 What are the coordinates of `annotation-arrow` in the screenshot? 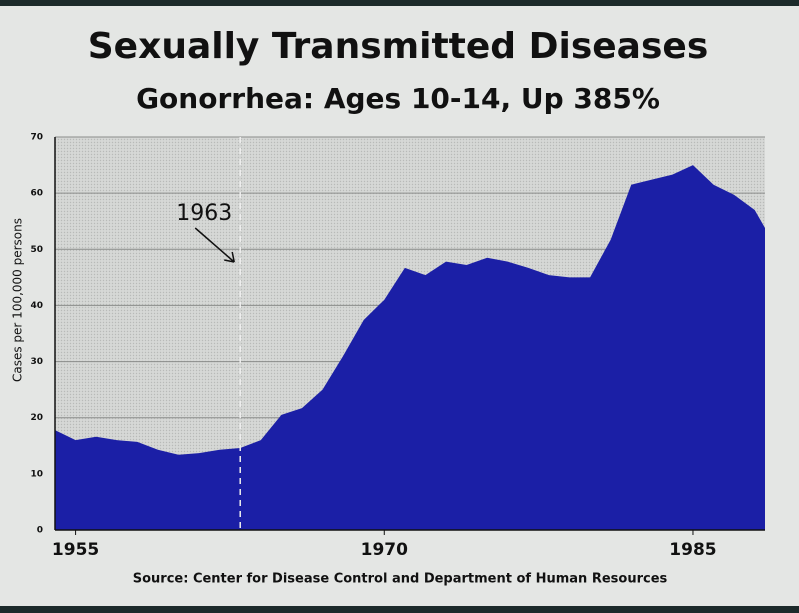 It's located at (214, 245).